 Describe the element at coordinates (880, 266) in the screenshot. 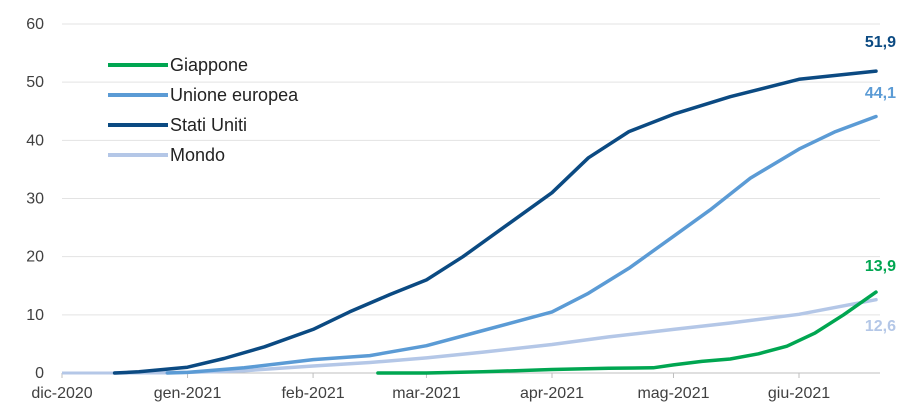

I see `end-label-giappone: 13,9` at that location.